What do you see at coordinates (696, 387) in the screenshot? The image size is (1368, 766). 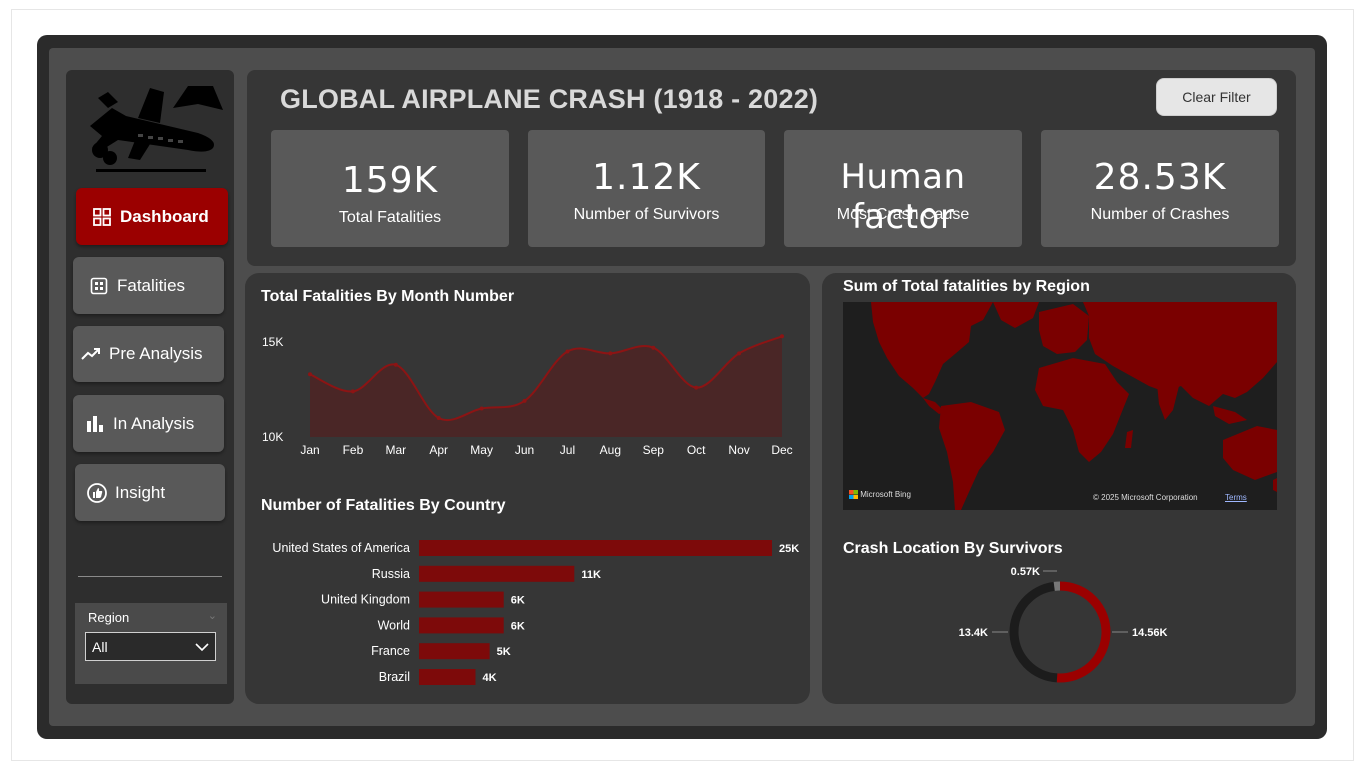 I see `data-point-oct` at bounding box center [696, 387].